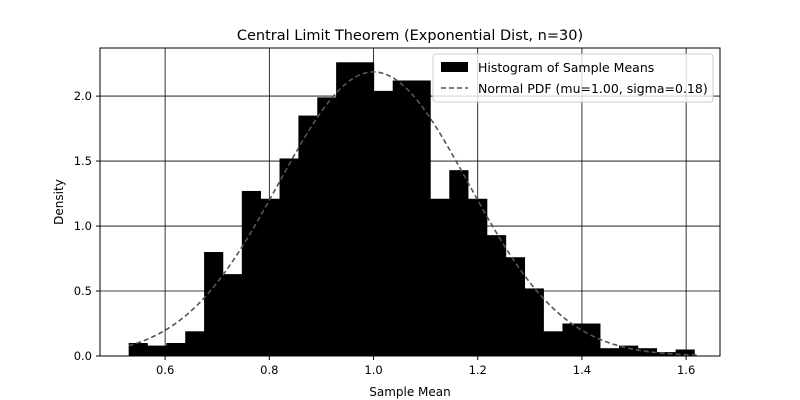 Image resolution: width=800 pixels, height=400 pixels. I want to click on x-tick-label: 0.8, so click(269, 370).